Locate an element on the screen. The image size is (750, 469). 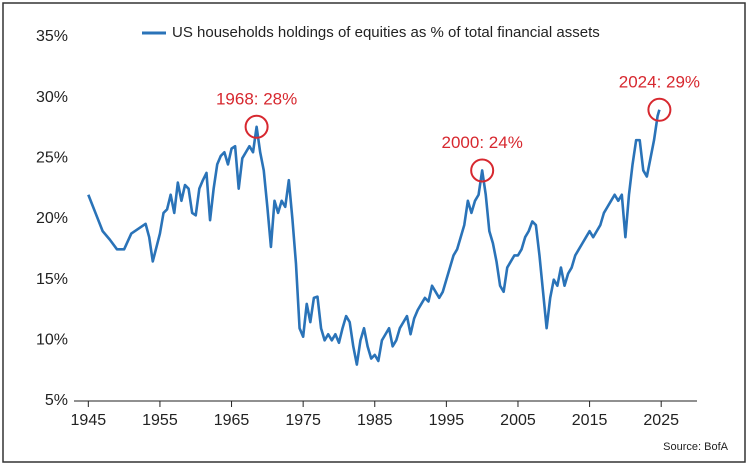
x-tick-label: 1955 is located at coordinates (160, 420).